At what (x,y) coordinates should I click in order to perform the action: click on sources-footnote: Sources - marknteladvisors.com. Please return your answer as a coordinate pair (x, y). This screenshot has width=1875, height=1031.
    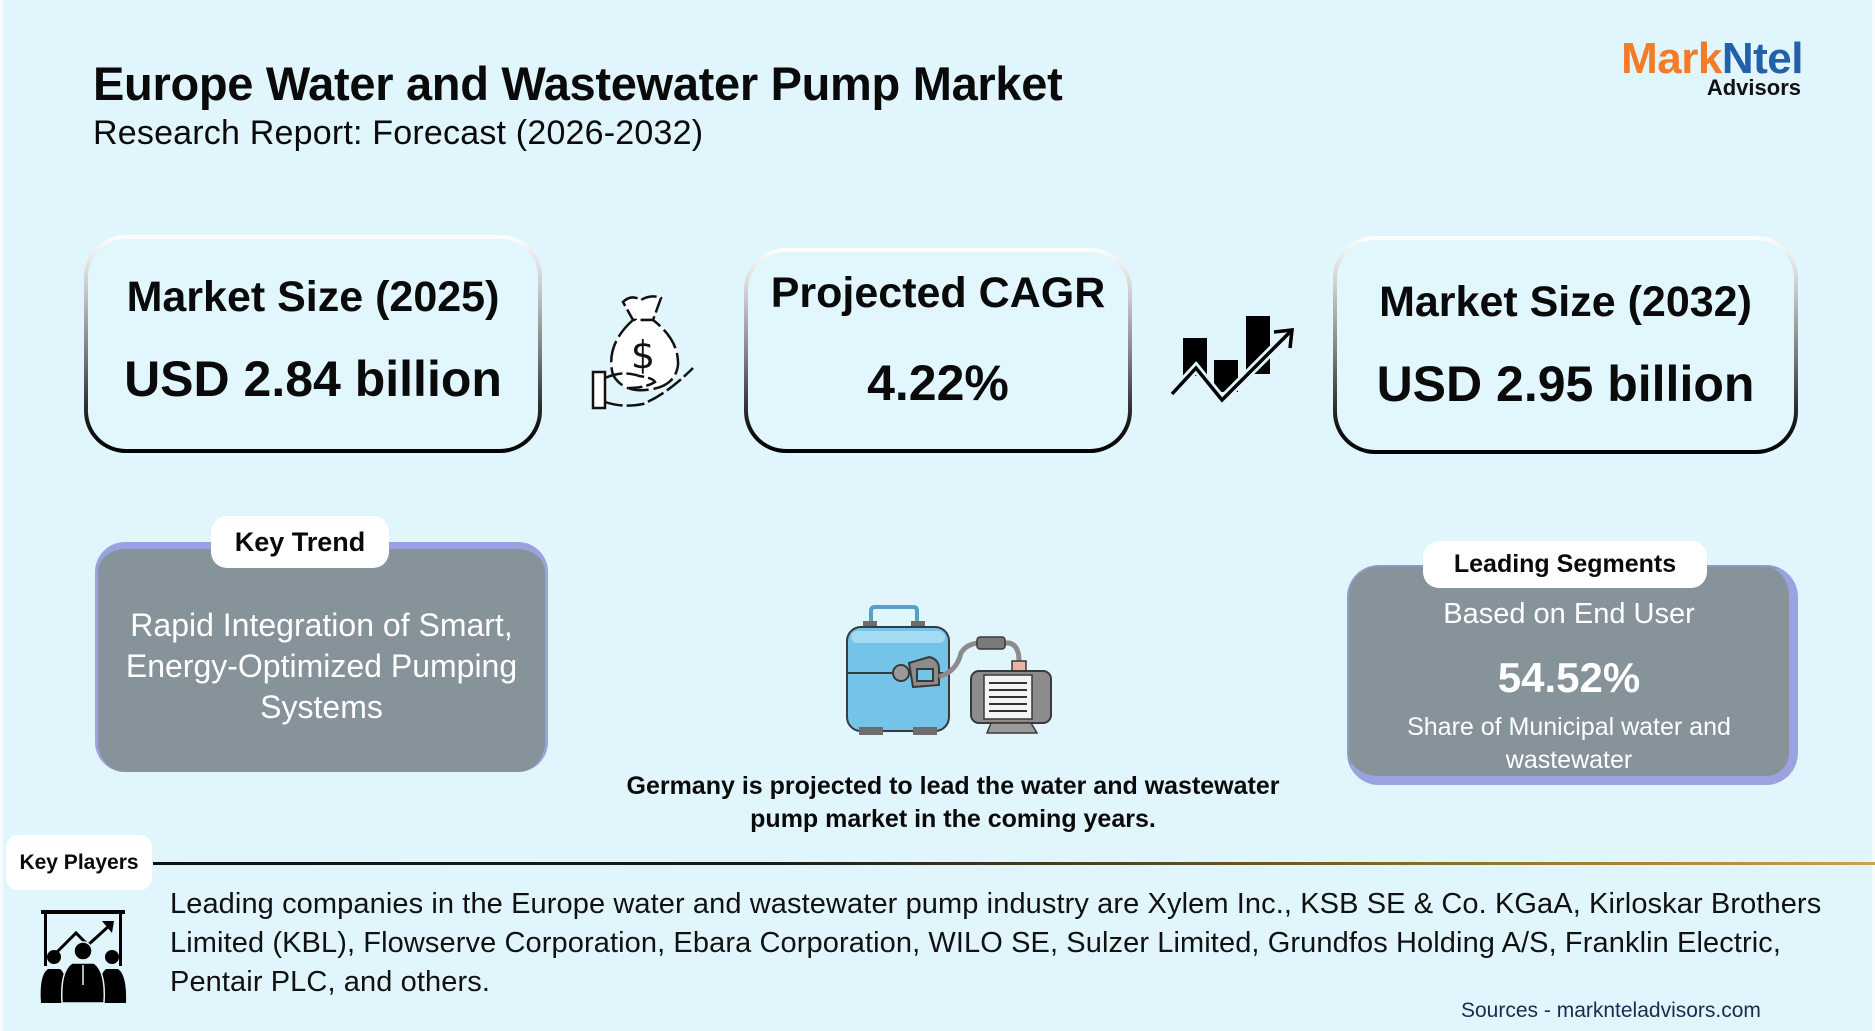
    Looking at the image, I should click on (1611, 1010).